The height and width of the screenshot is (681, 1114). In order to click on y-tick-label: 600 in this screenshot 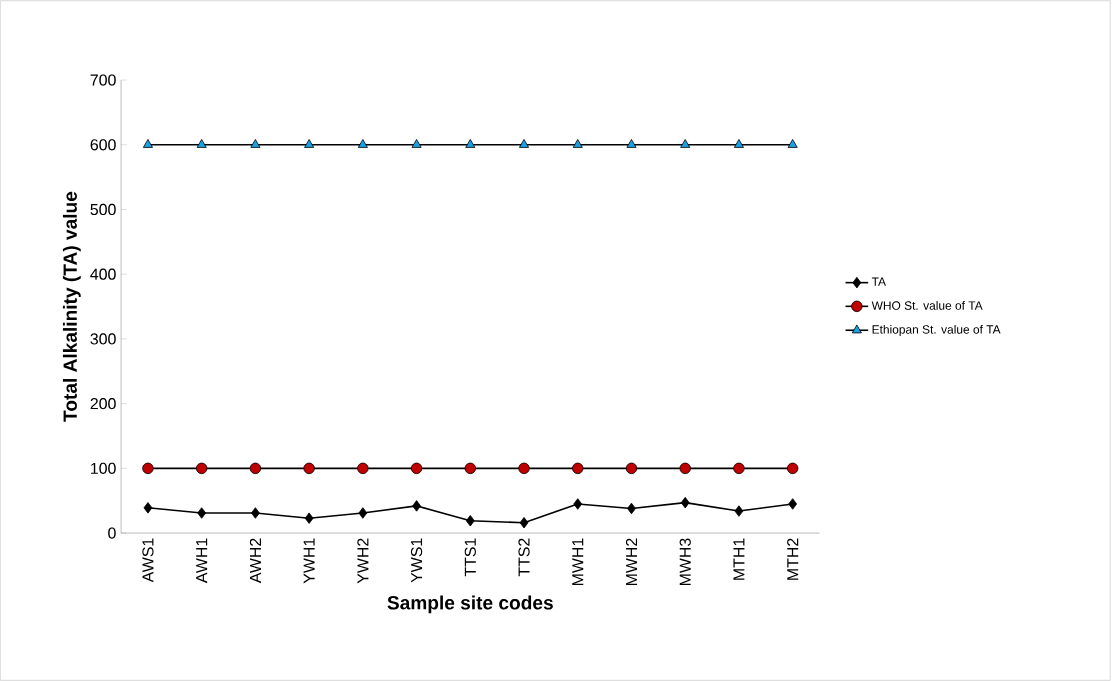, I will do `click(103, 145)`.